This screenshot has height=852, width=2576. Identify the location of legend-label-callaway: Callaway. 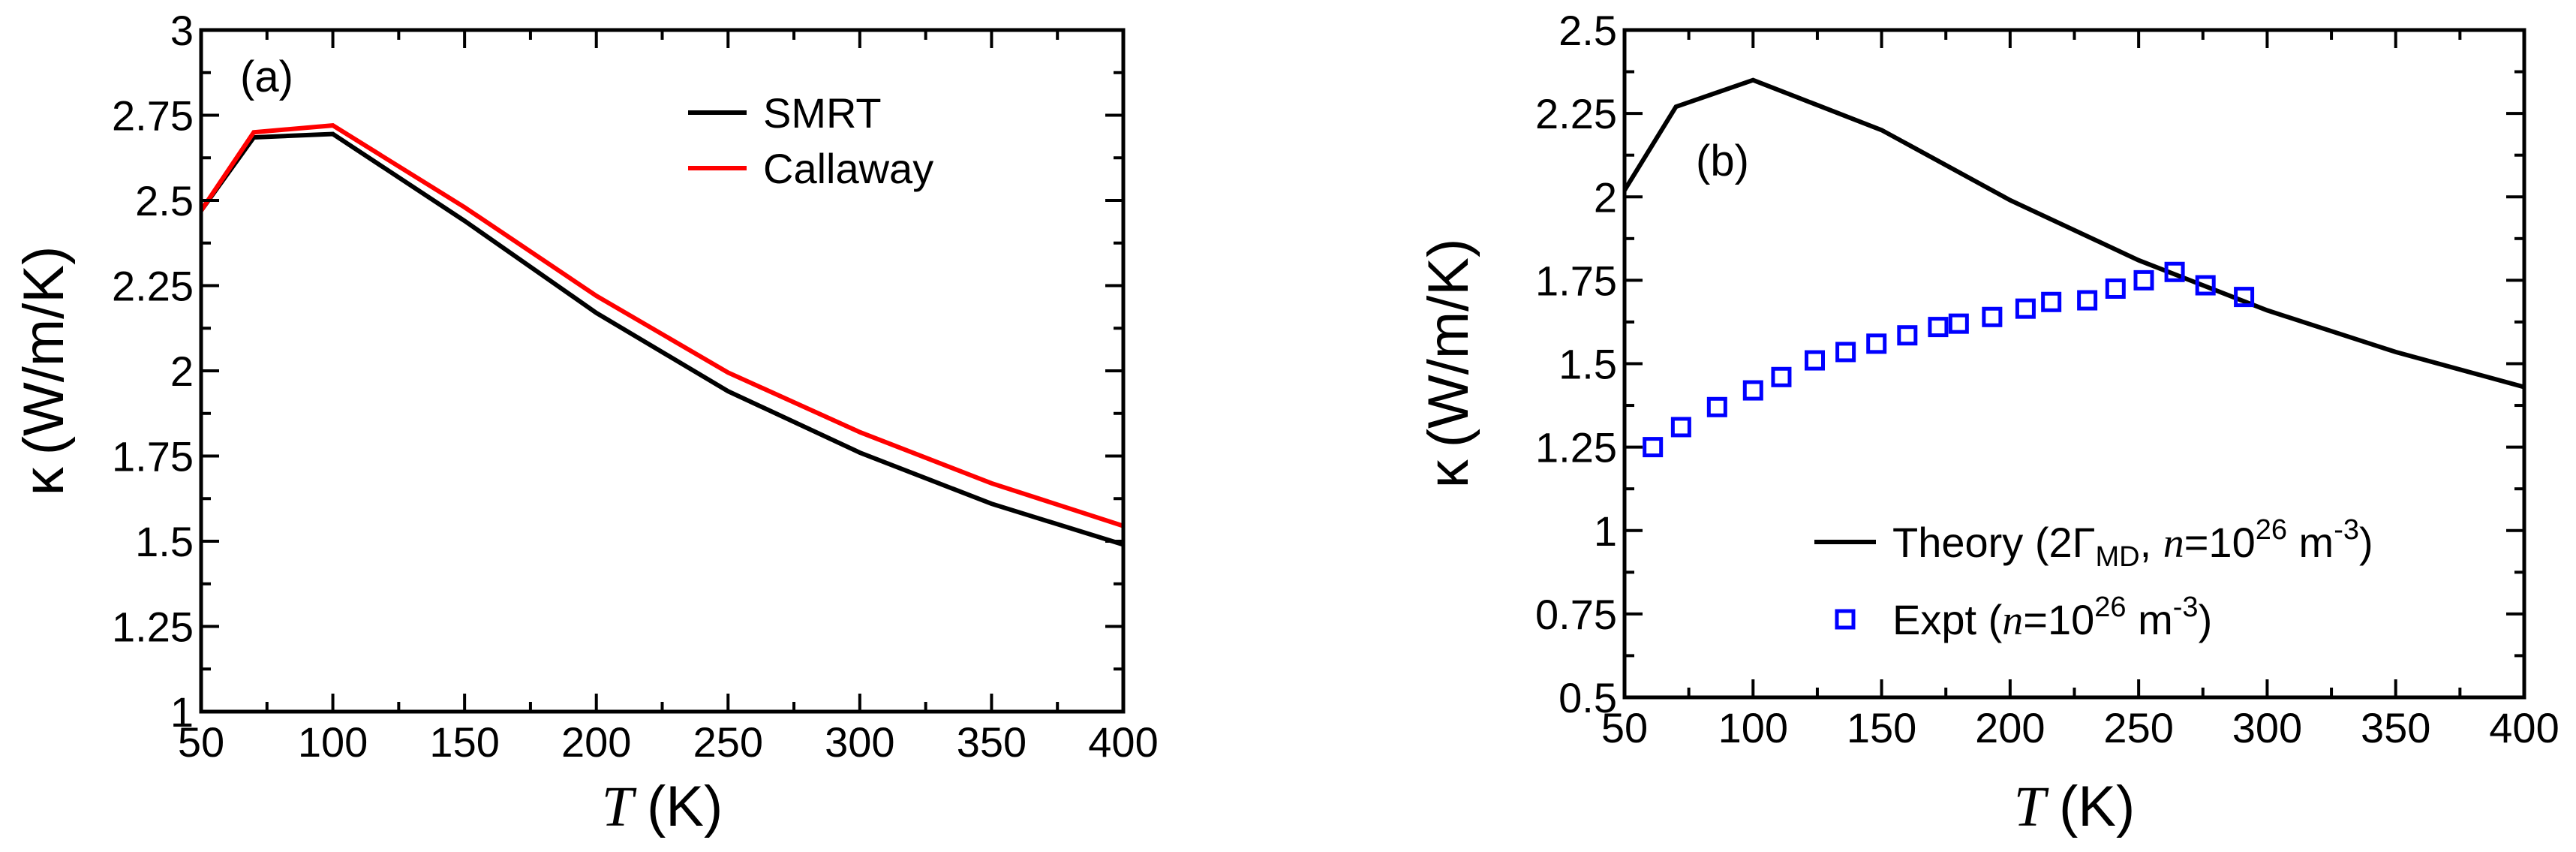
(848, 168).